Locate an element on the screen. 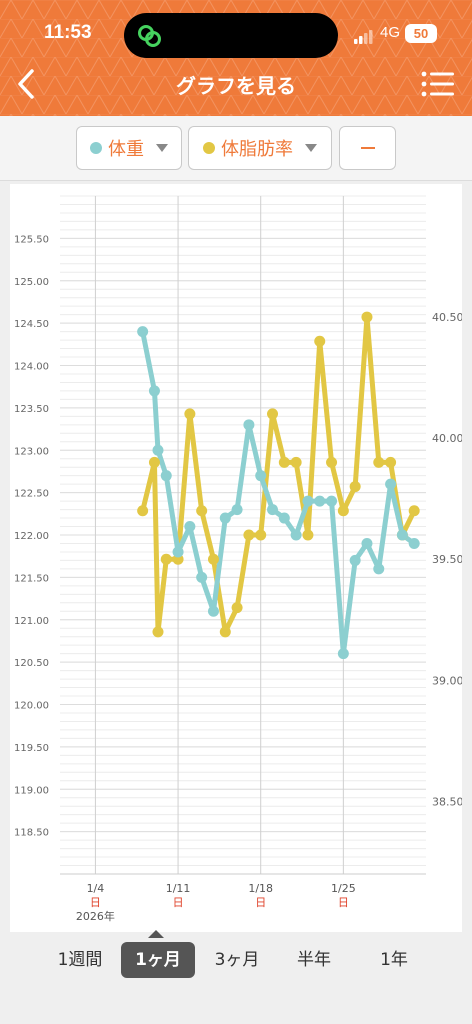  y-right-tick-label: 40.00 is located at coordinates (447, 438).